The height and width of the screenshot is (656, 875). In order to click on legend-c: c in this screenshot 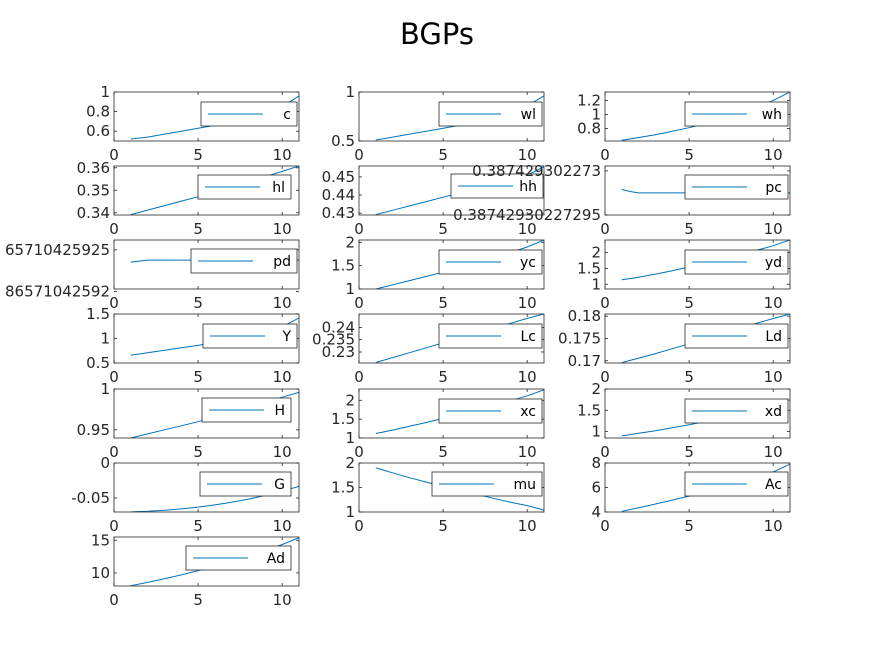, I will do `click(249, 114)`.